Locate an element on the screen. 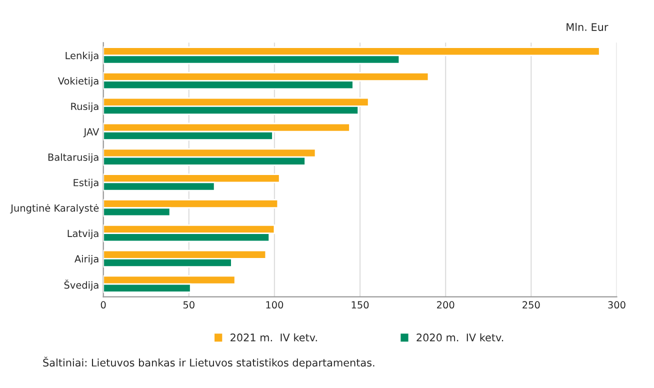 Image resolution: width=654 pixels, height=388 pixels. legend-label: 2021 m. IV ketv. is located at coordinates (273, 337).